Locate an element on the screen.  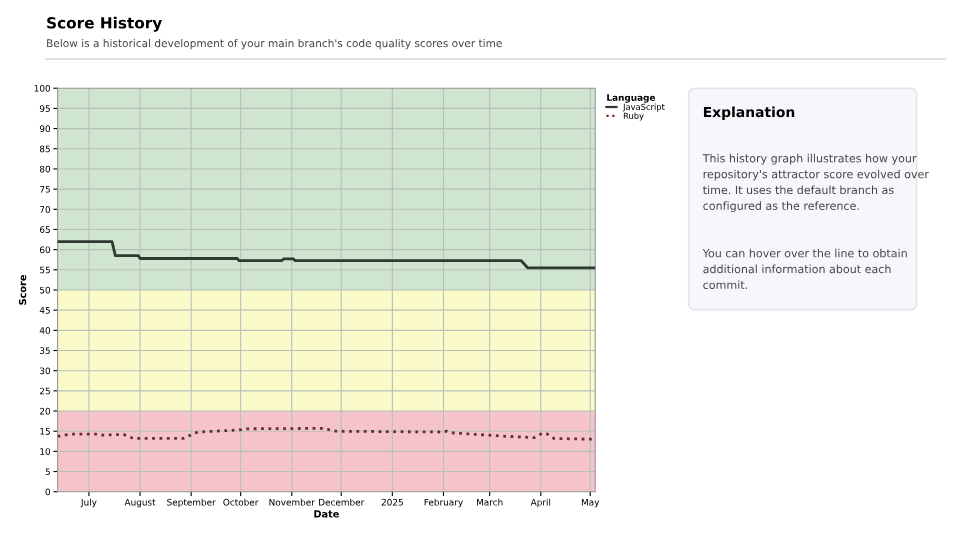
line-series is located at coordinates (326, 255).